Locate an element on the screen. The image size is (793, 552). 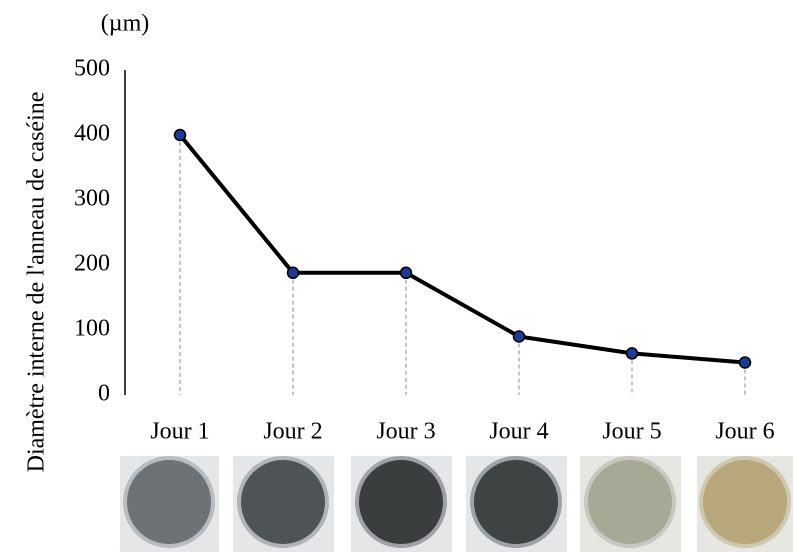
x-tick-label: Jour 1 is located at coordinates (179, 432).